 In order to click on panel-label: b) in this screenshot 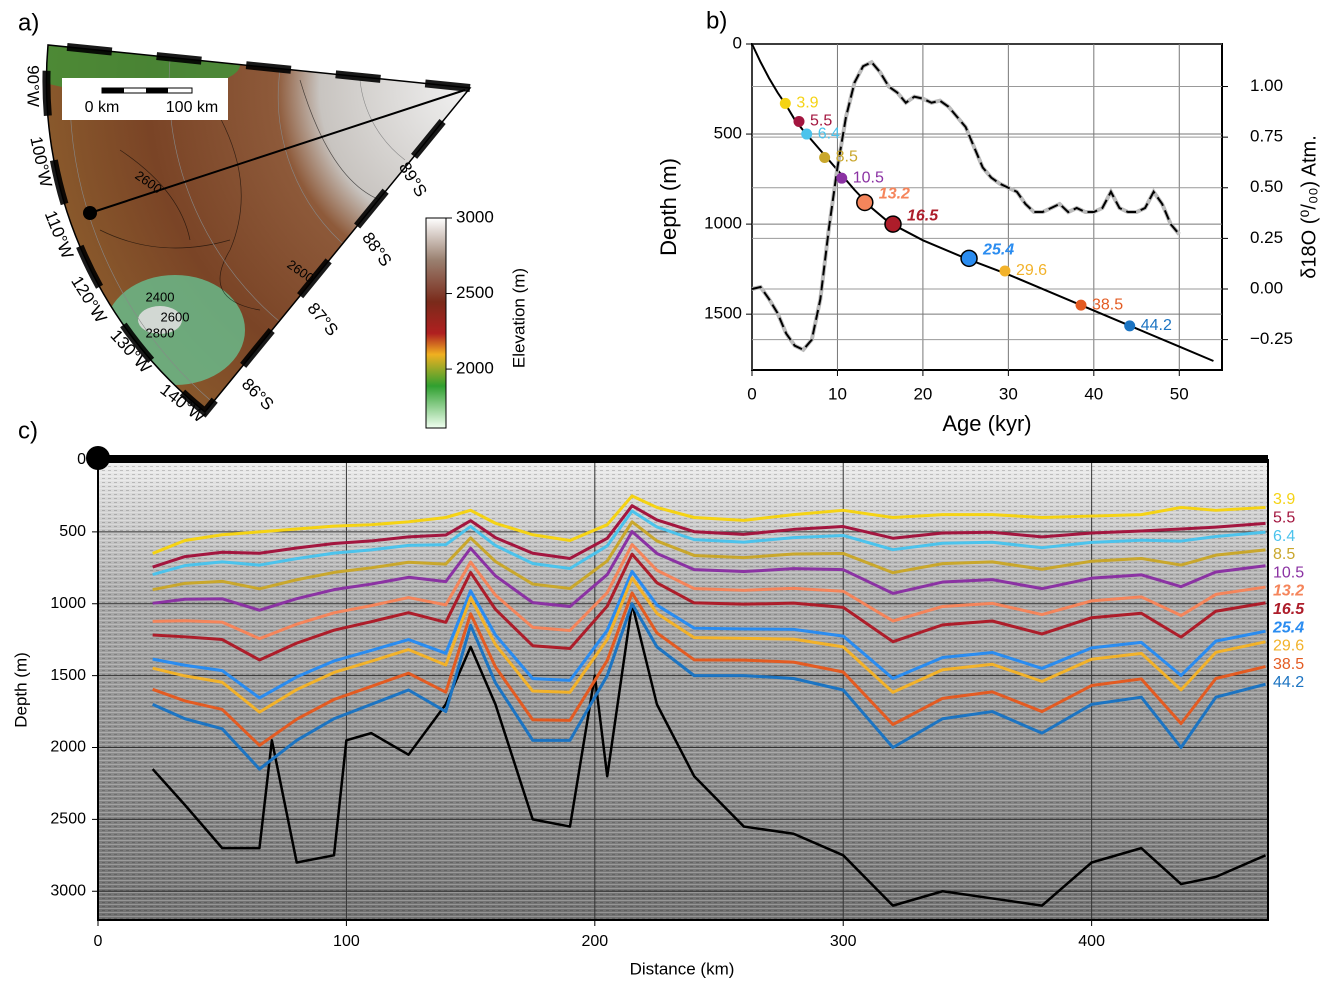, I will do `click(716, 20)`.